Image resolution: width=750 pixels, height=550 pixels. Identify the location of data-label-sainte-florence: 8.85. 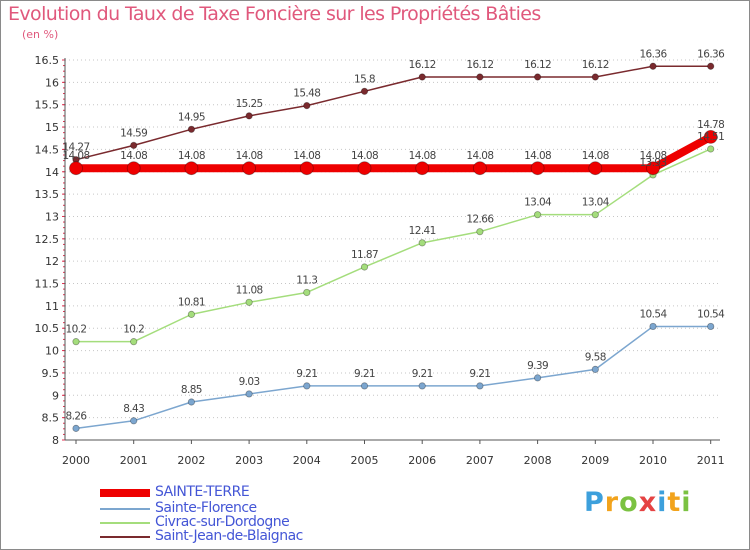
(191, 390).